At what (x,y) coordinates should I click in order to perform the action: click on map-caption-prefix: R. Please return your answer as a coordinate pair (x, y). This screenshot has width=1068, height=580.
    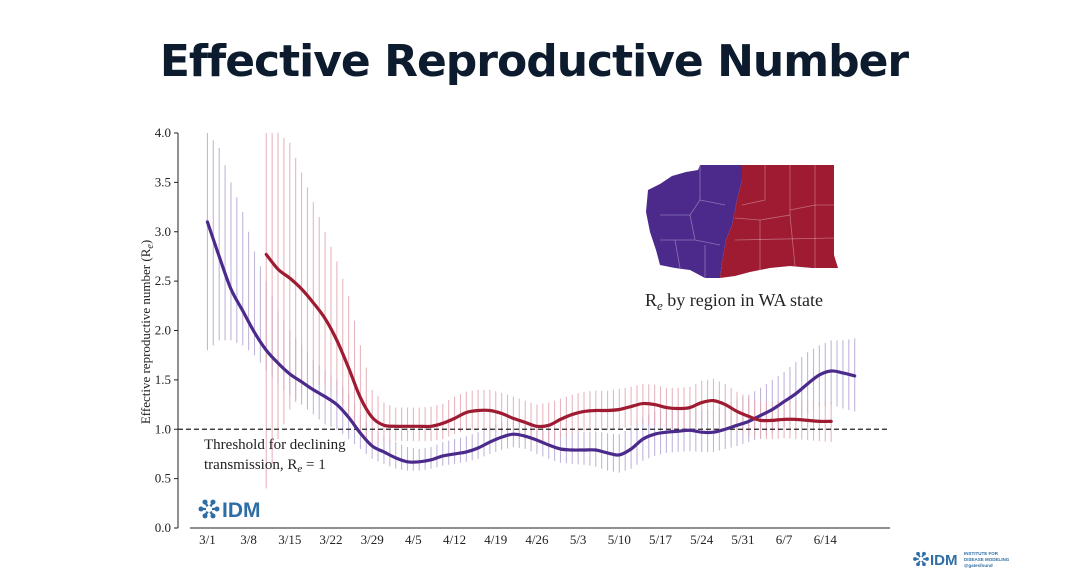
    Looking at the image, I should click on (651, 300).